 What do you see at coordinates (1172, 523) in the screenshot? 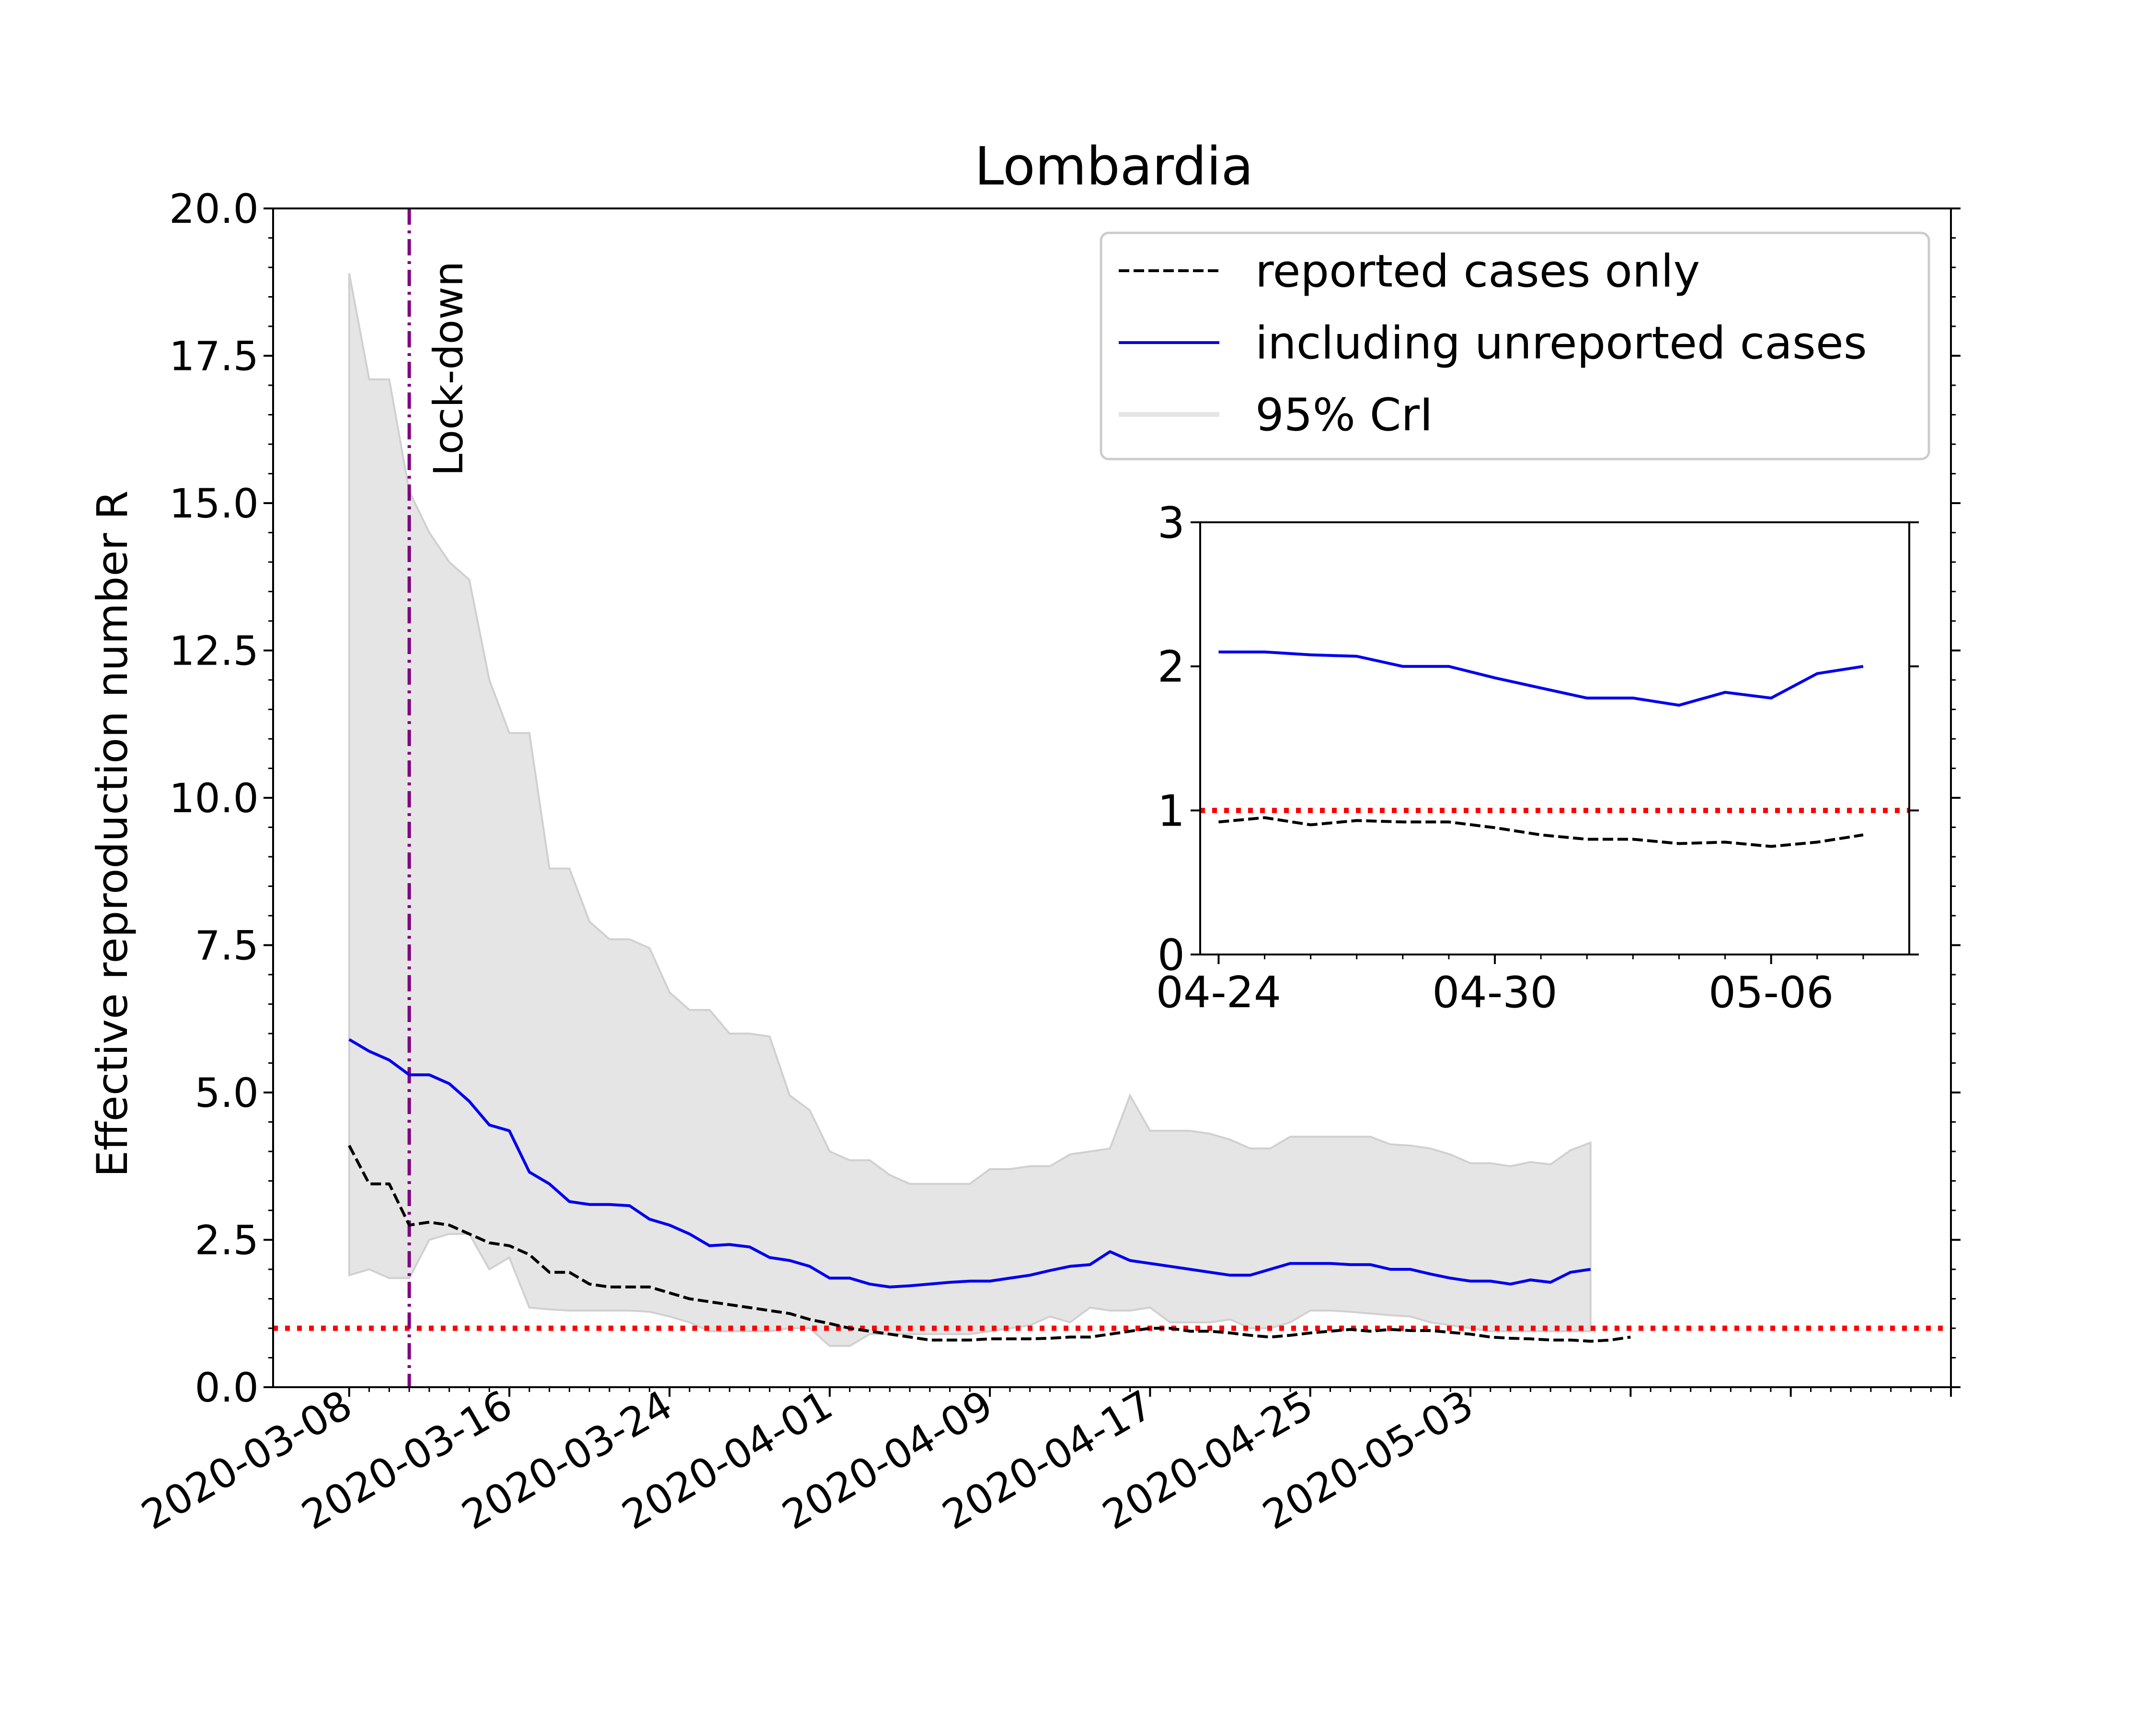
I see `inset-y-tick-label: 3` at bounding box center [1172, 523].